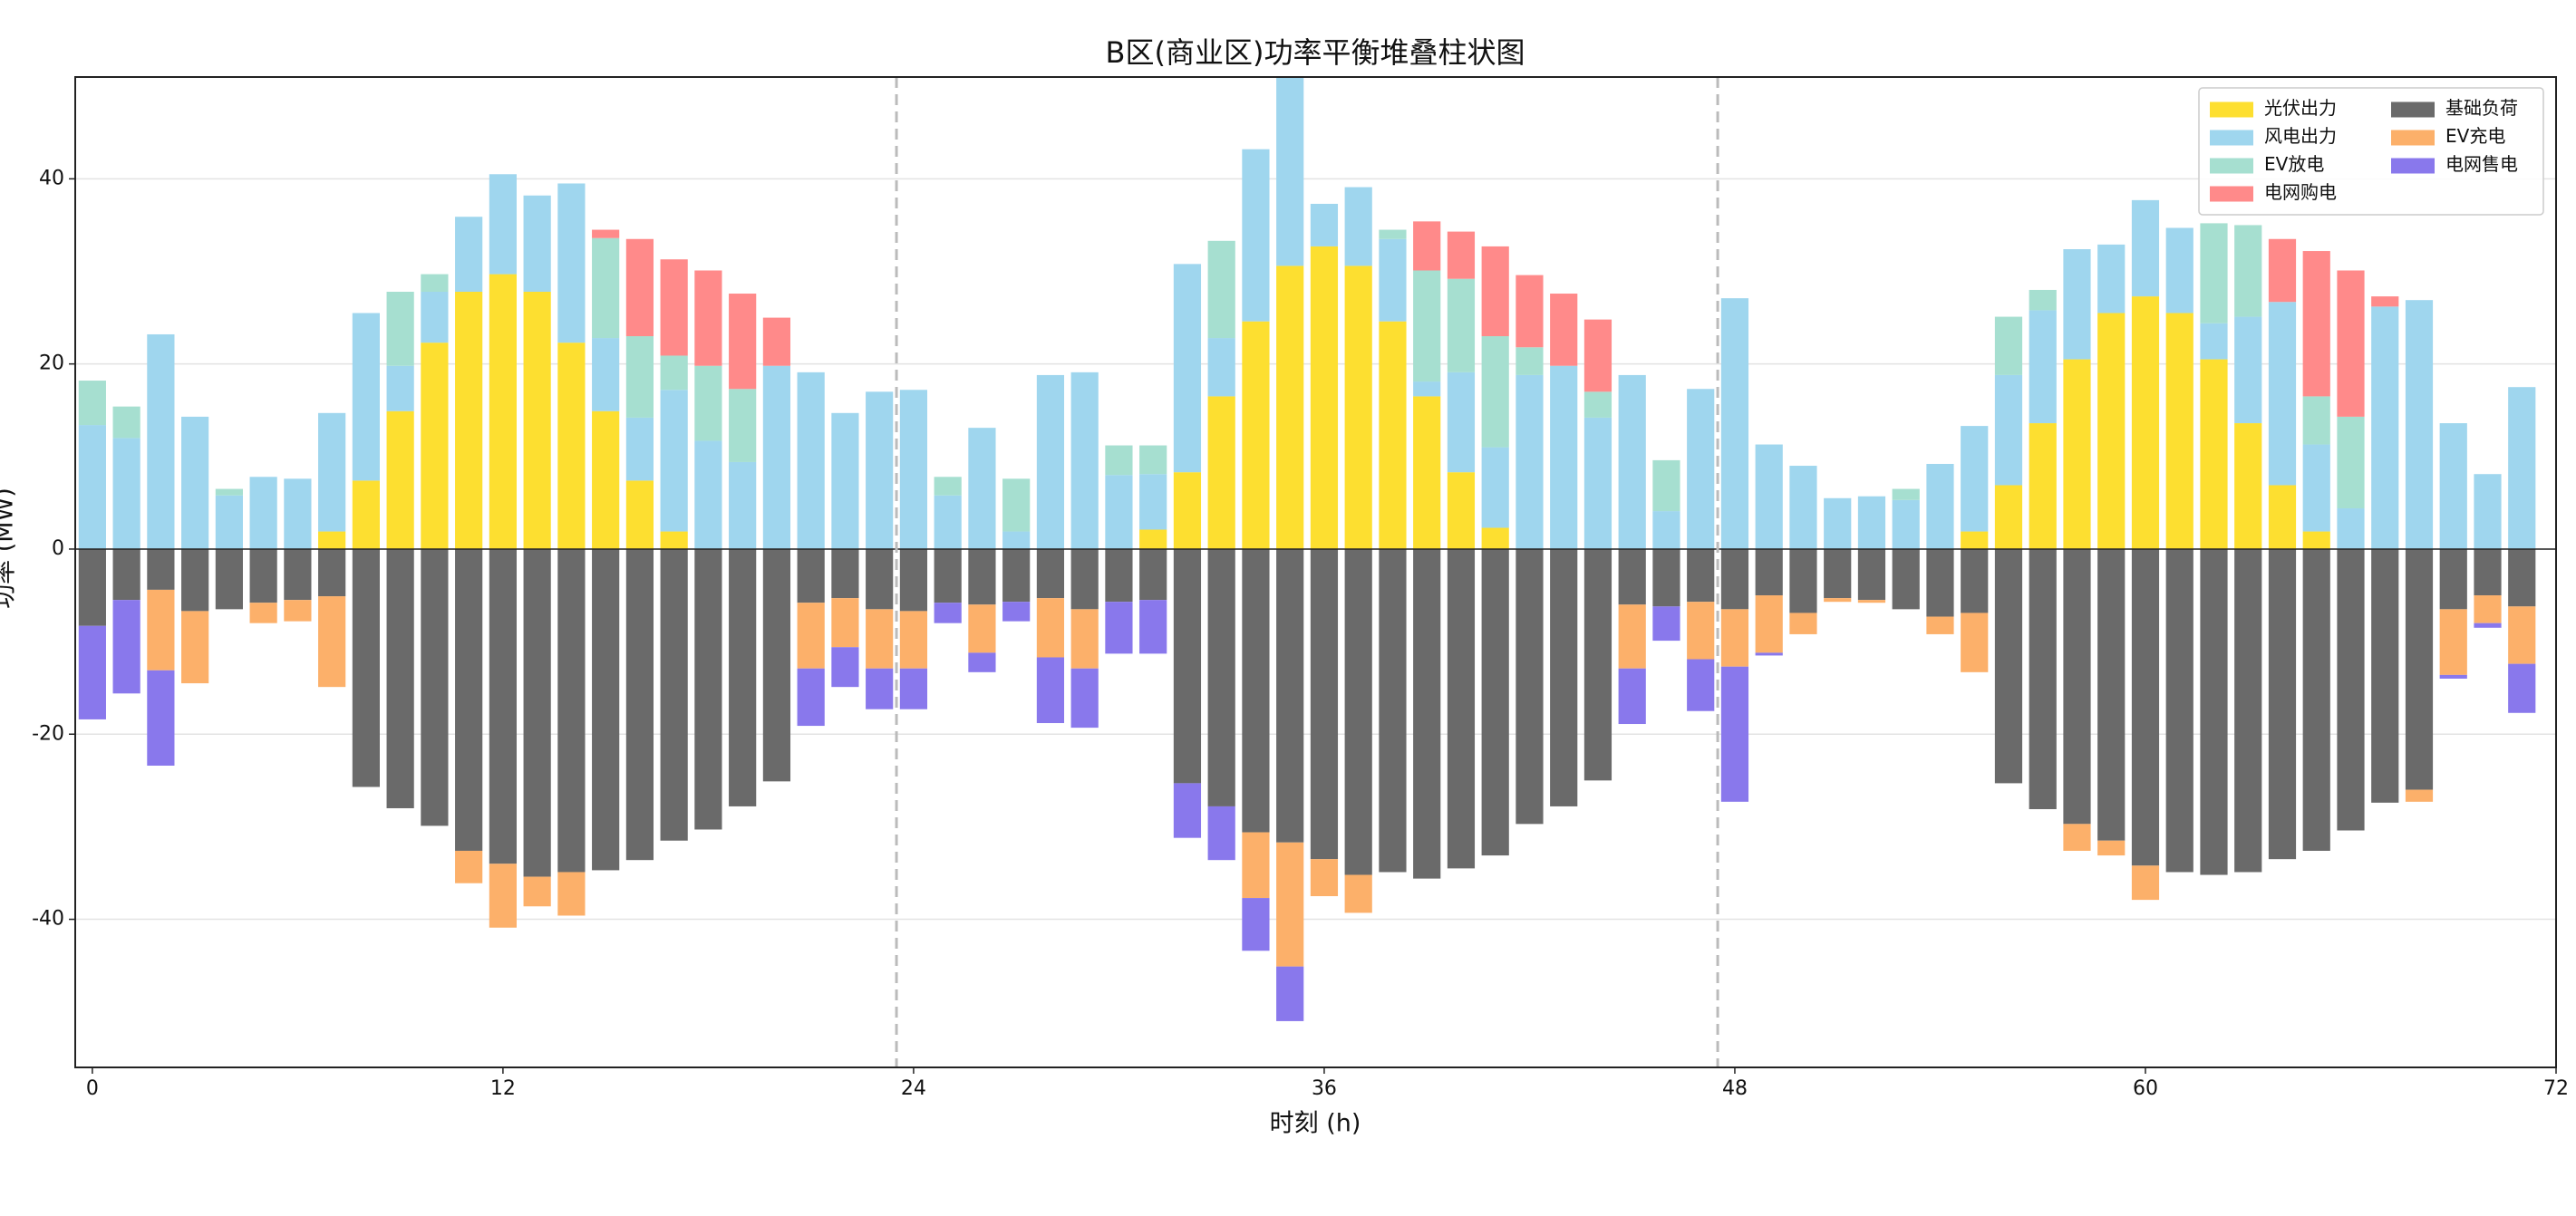 The image size is (2576, 1216). I want to click on legend-label: EV充电, so click(2475, 136).